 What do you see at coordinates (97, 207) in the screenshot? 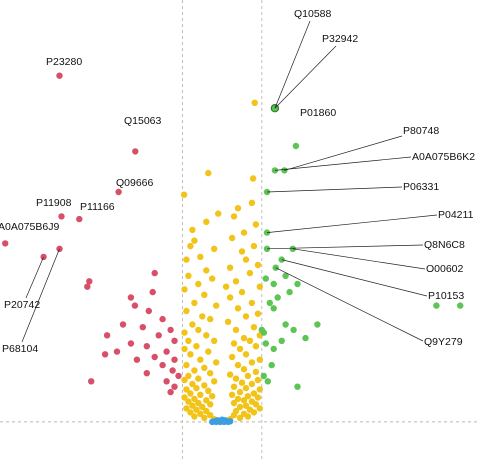
I see `label-P11166: P11166` at bounding box center [97, 207].